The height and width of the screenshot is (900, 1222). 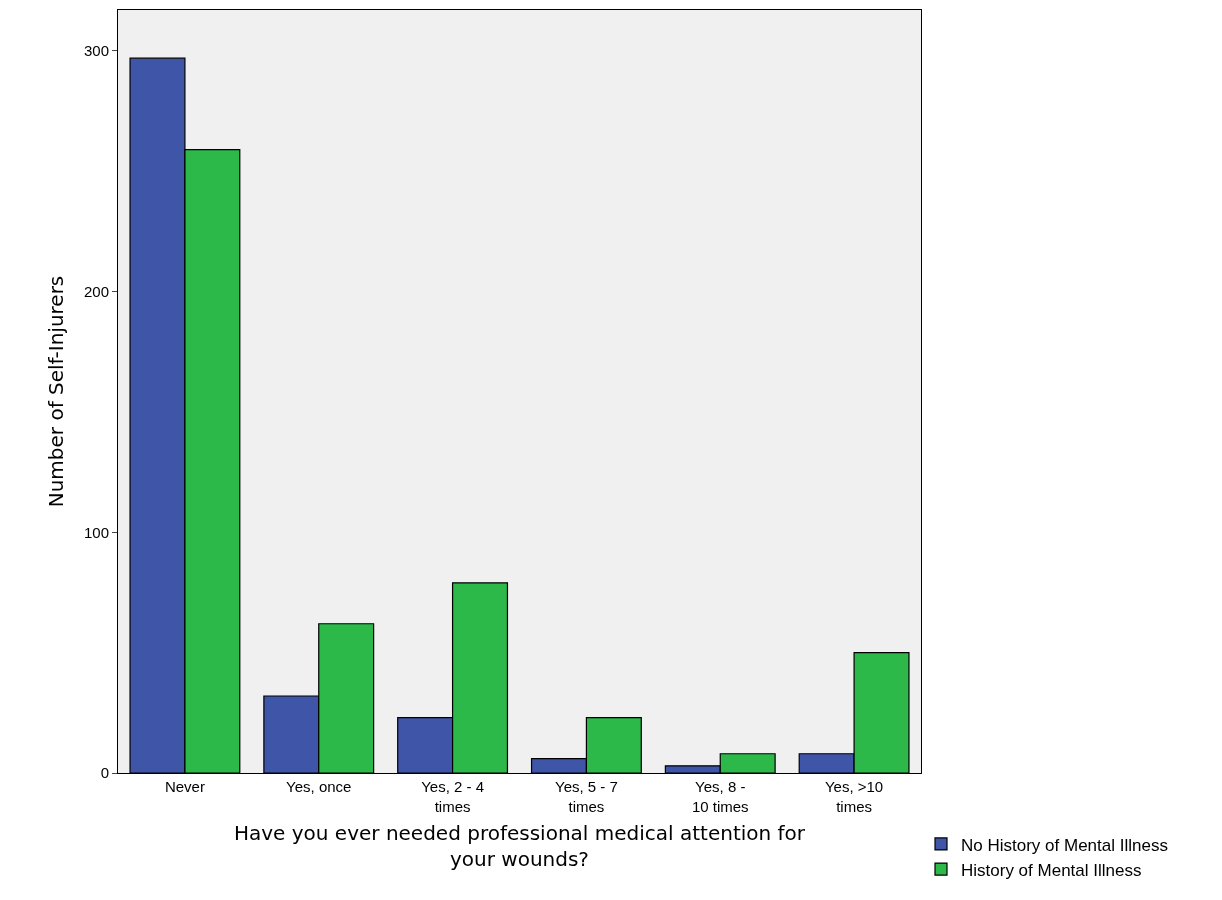 I want to click on y-tick-label: 0, so click(x=104, y=773).